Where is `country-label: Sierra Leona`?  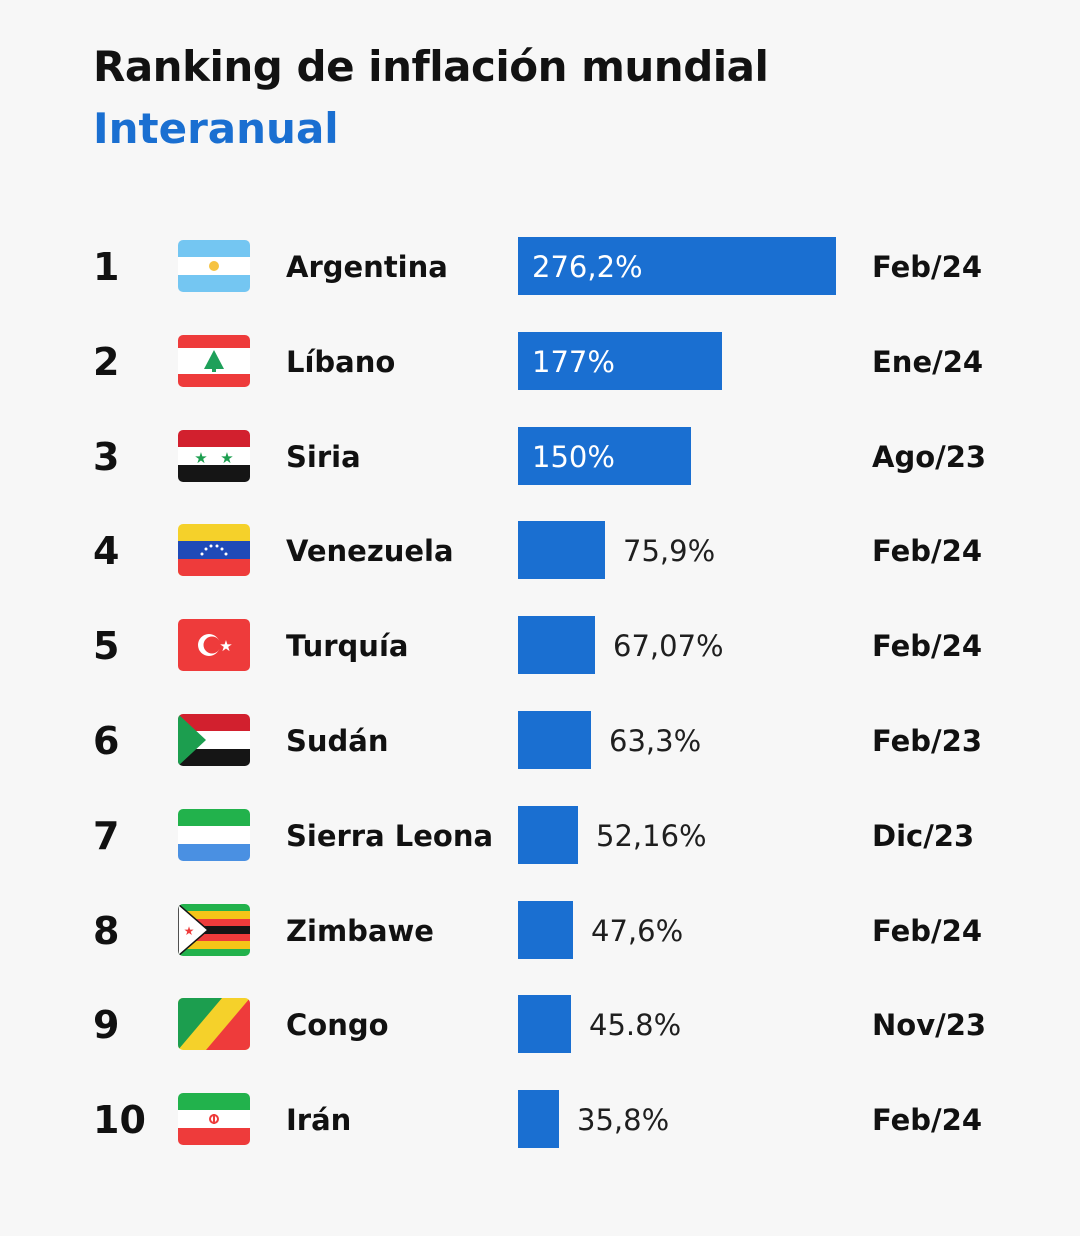 country-label: Sierra Leona is located at coordinates (390, 835).